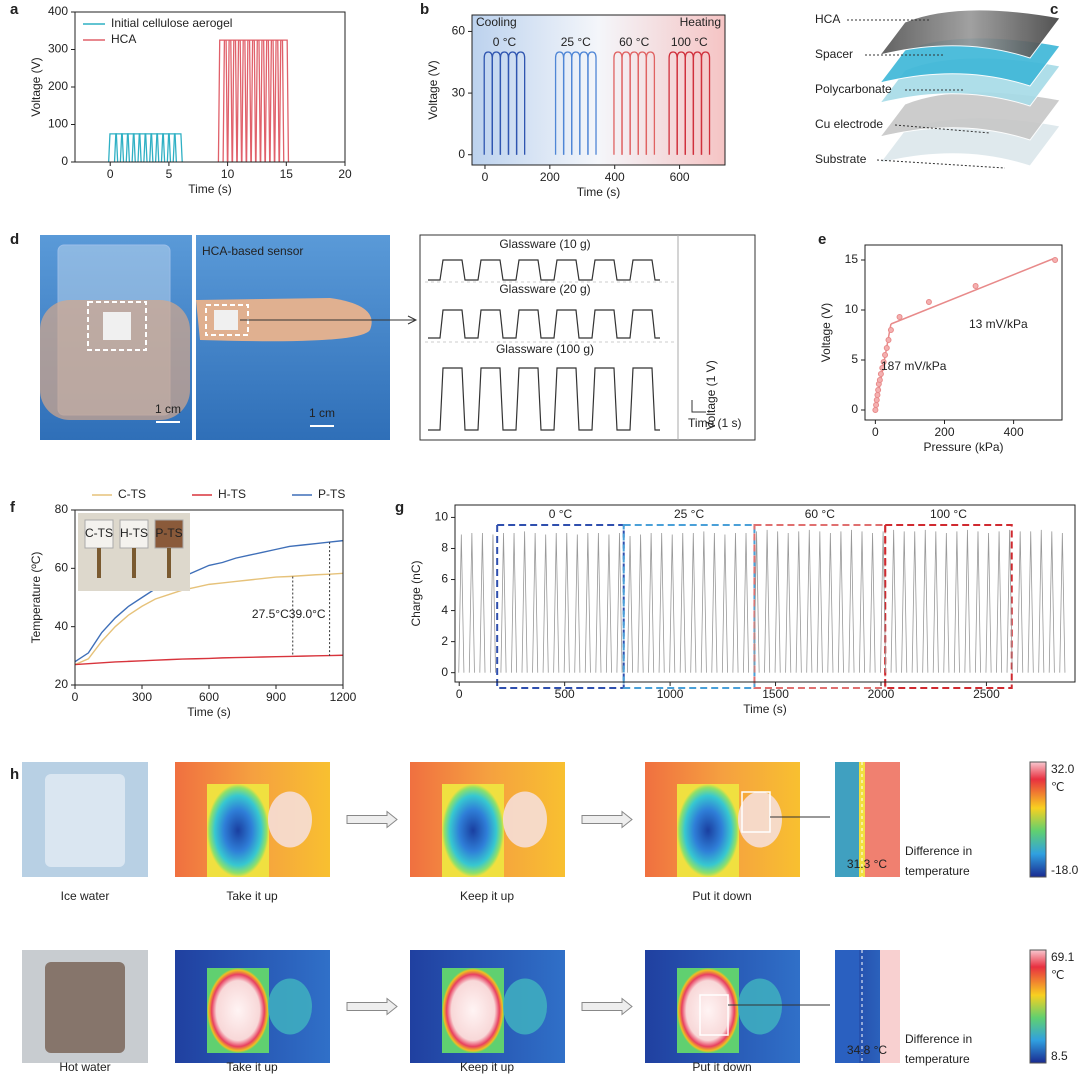 This screenshot has width=1080, height=1078. Describe the element at coordinates (99, 533) in the screenshot. I see `inset-label: C-TS` at that location.